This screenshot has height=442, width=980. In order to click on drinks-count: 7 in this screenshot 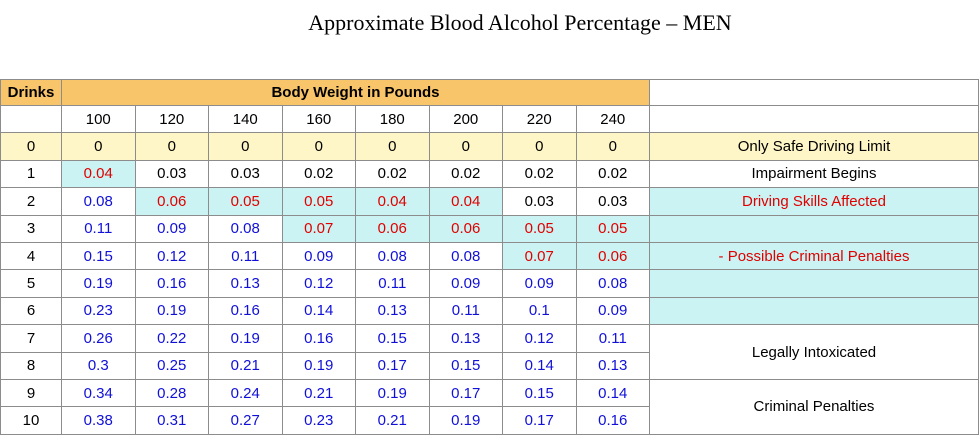, I will do `click(31, 338)`.